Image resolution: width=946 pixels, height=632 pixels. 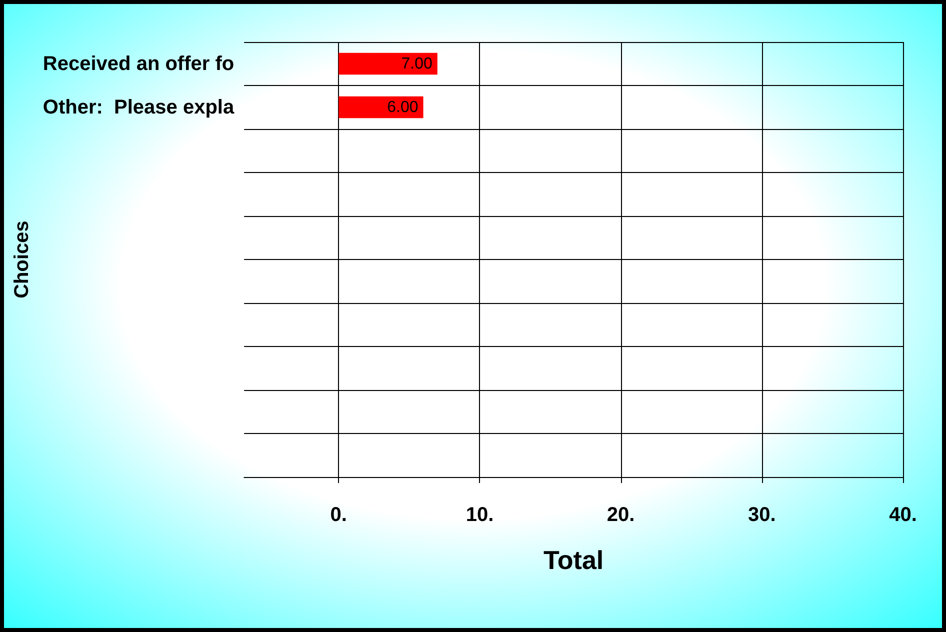 What do you see at coordinates (762, 515) in the screenshot?
I see `x-tick-label: 30.` at bounding box center [762, 515].